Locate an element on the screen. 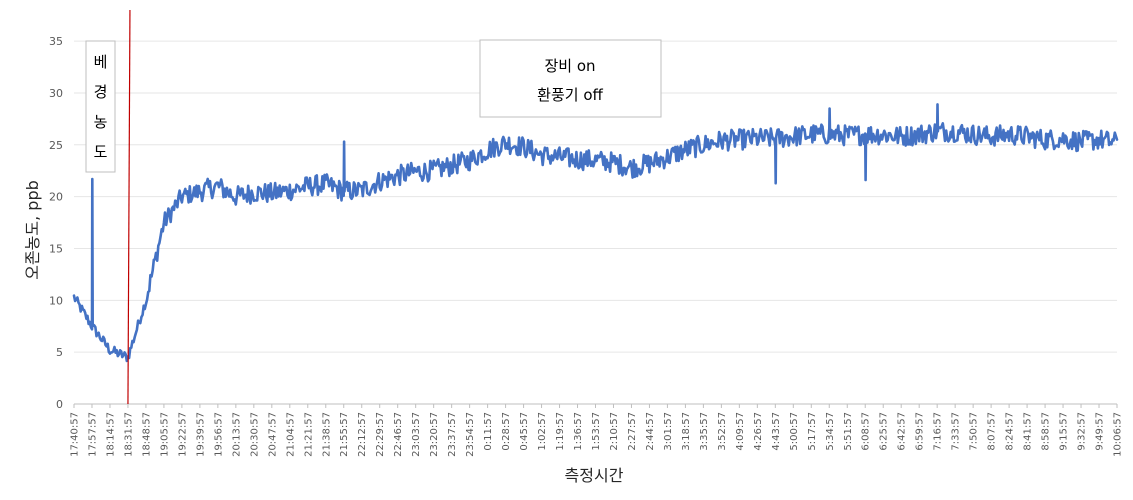  x-tick-label: 19:05:57 is located at coordinates (164, 434).